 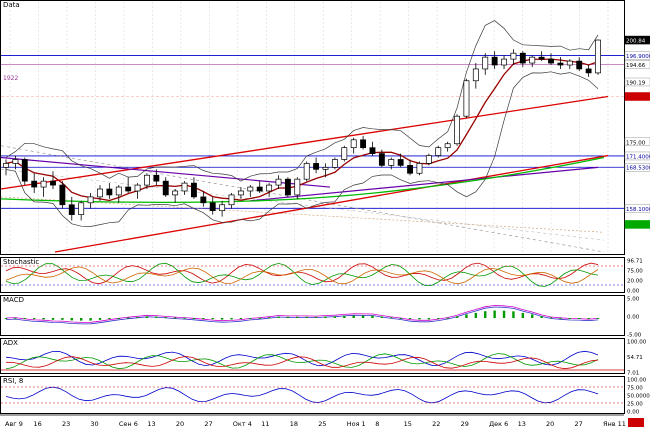 I want to click on x-tick-label: 18, so click(x=294, y=424).